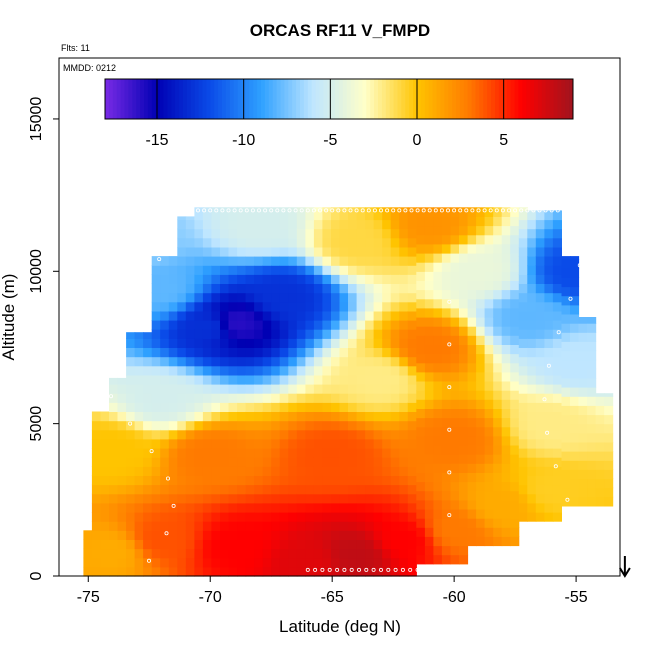  What do you see at coordinates (417, 140) in the screenshot?
I see `colorbar-tick-label: 0` at bounding box center [417, 140].